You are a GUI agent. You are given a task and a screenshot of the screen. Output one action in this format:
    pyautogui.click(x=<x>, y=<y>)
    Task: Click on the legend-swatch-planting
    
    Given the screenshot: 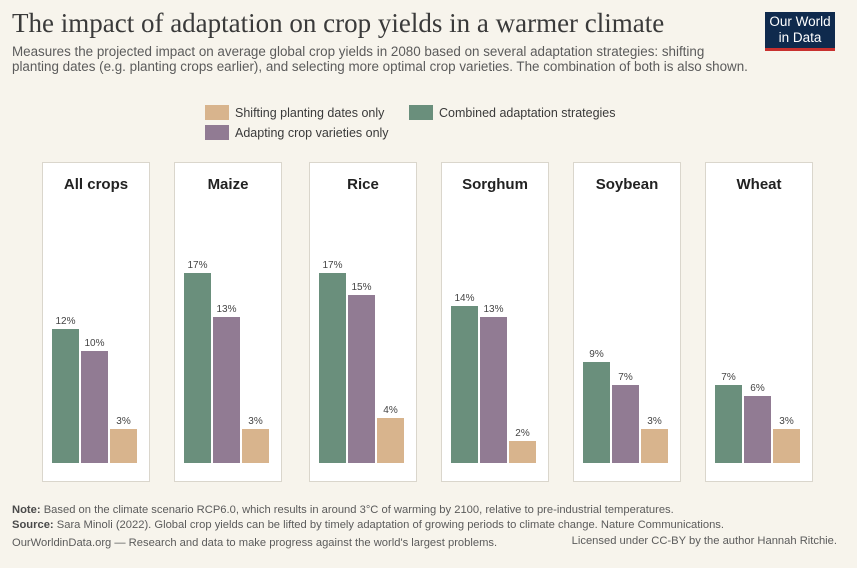 What is the action you would take?
    pyautogui.click(x=217, y=112)
    